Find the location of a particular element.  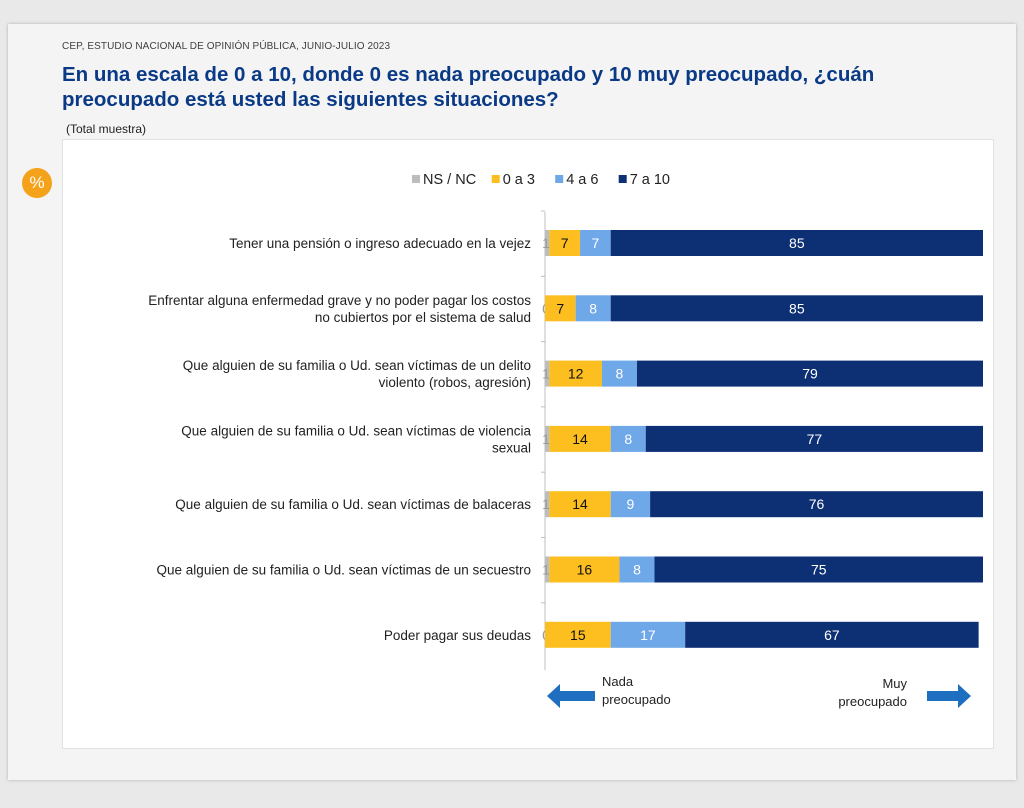

data-label: 77 is located at coordinates (815, 439).